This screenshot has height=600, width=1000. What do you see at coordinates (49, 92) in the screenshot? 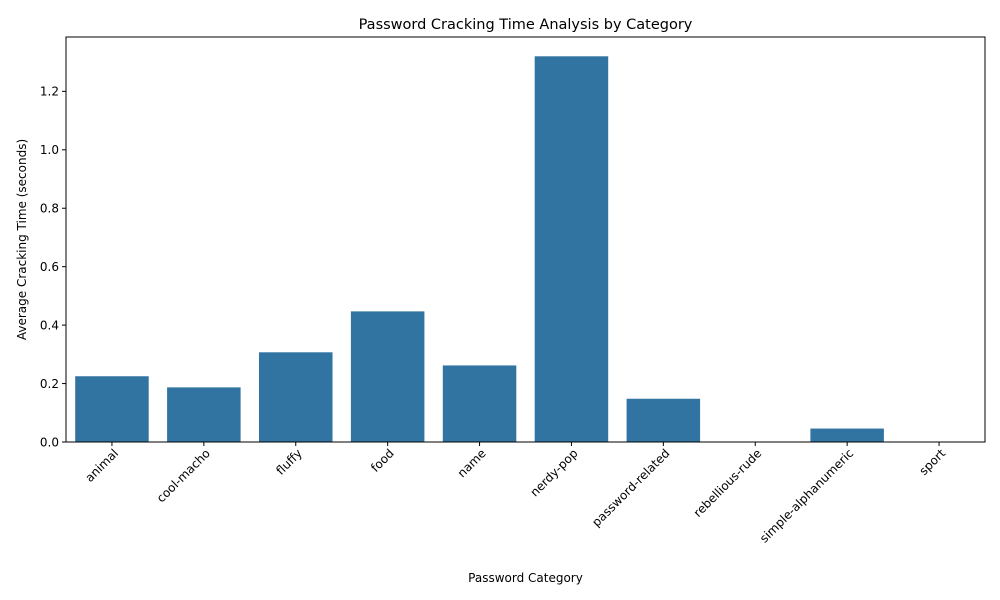
I see `y-tick-label: 1.2` at bounding box center [49, 92].